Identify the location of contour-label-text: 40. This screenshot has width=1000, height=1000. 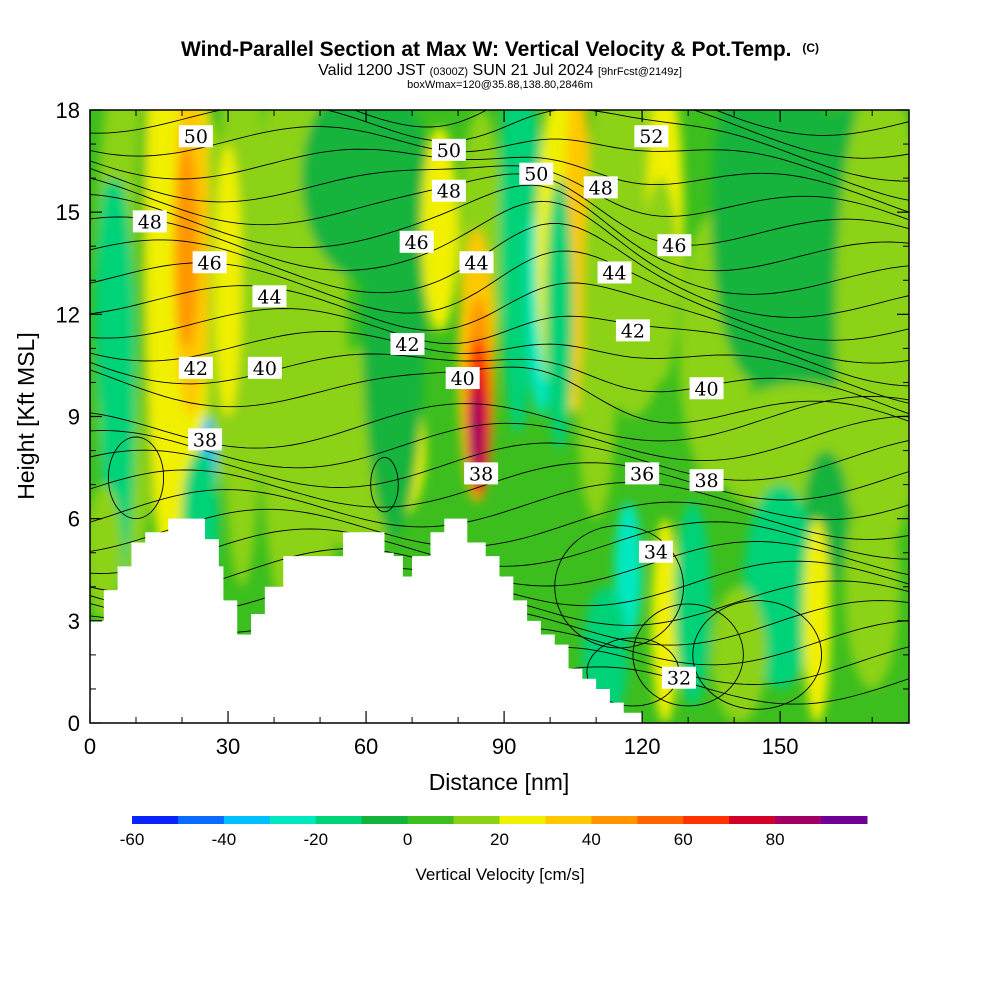
(265, 369).